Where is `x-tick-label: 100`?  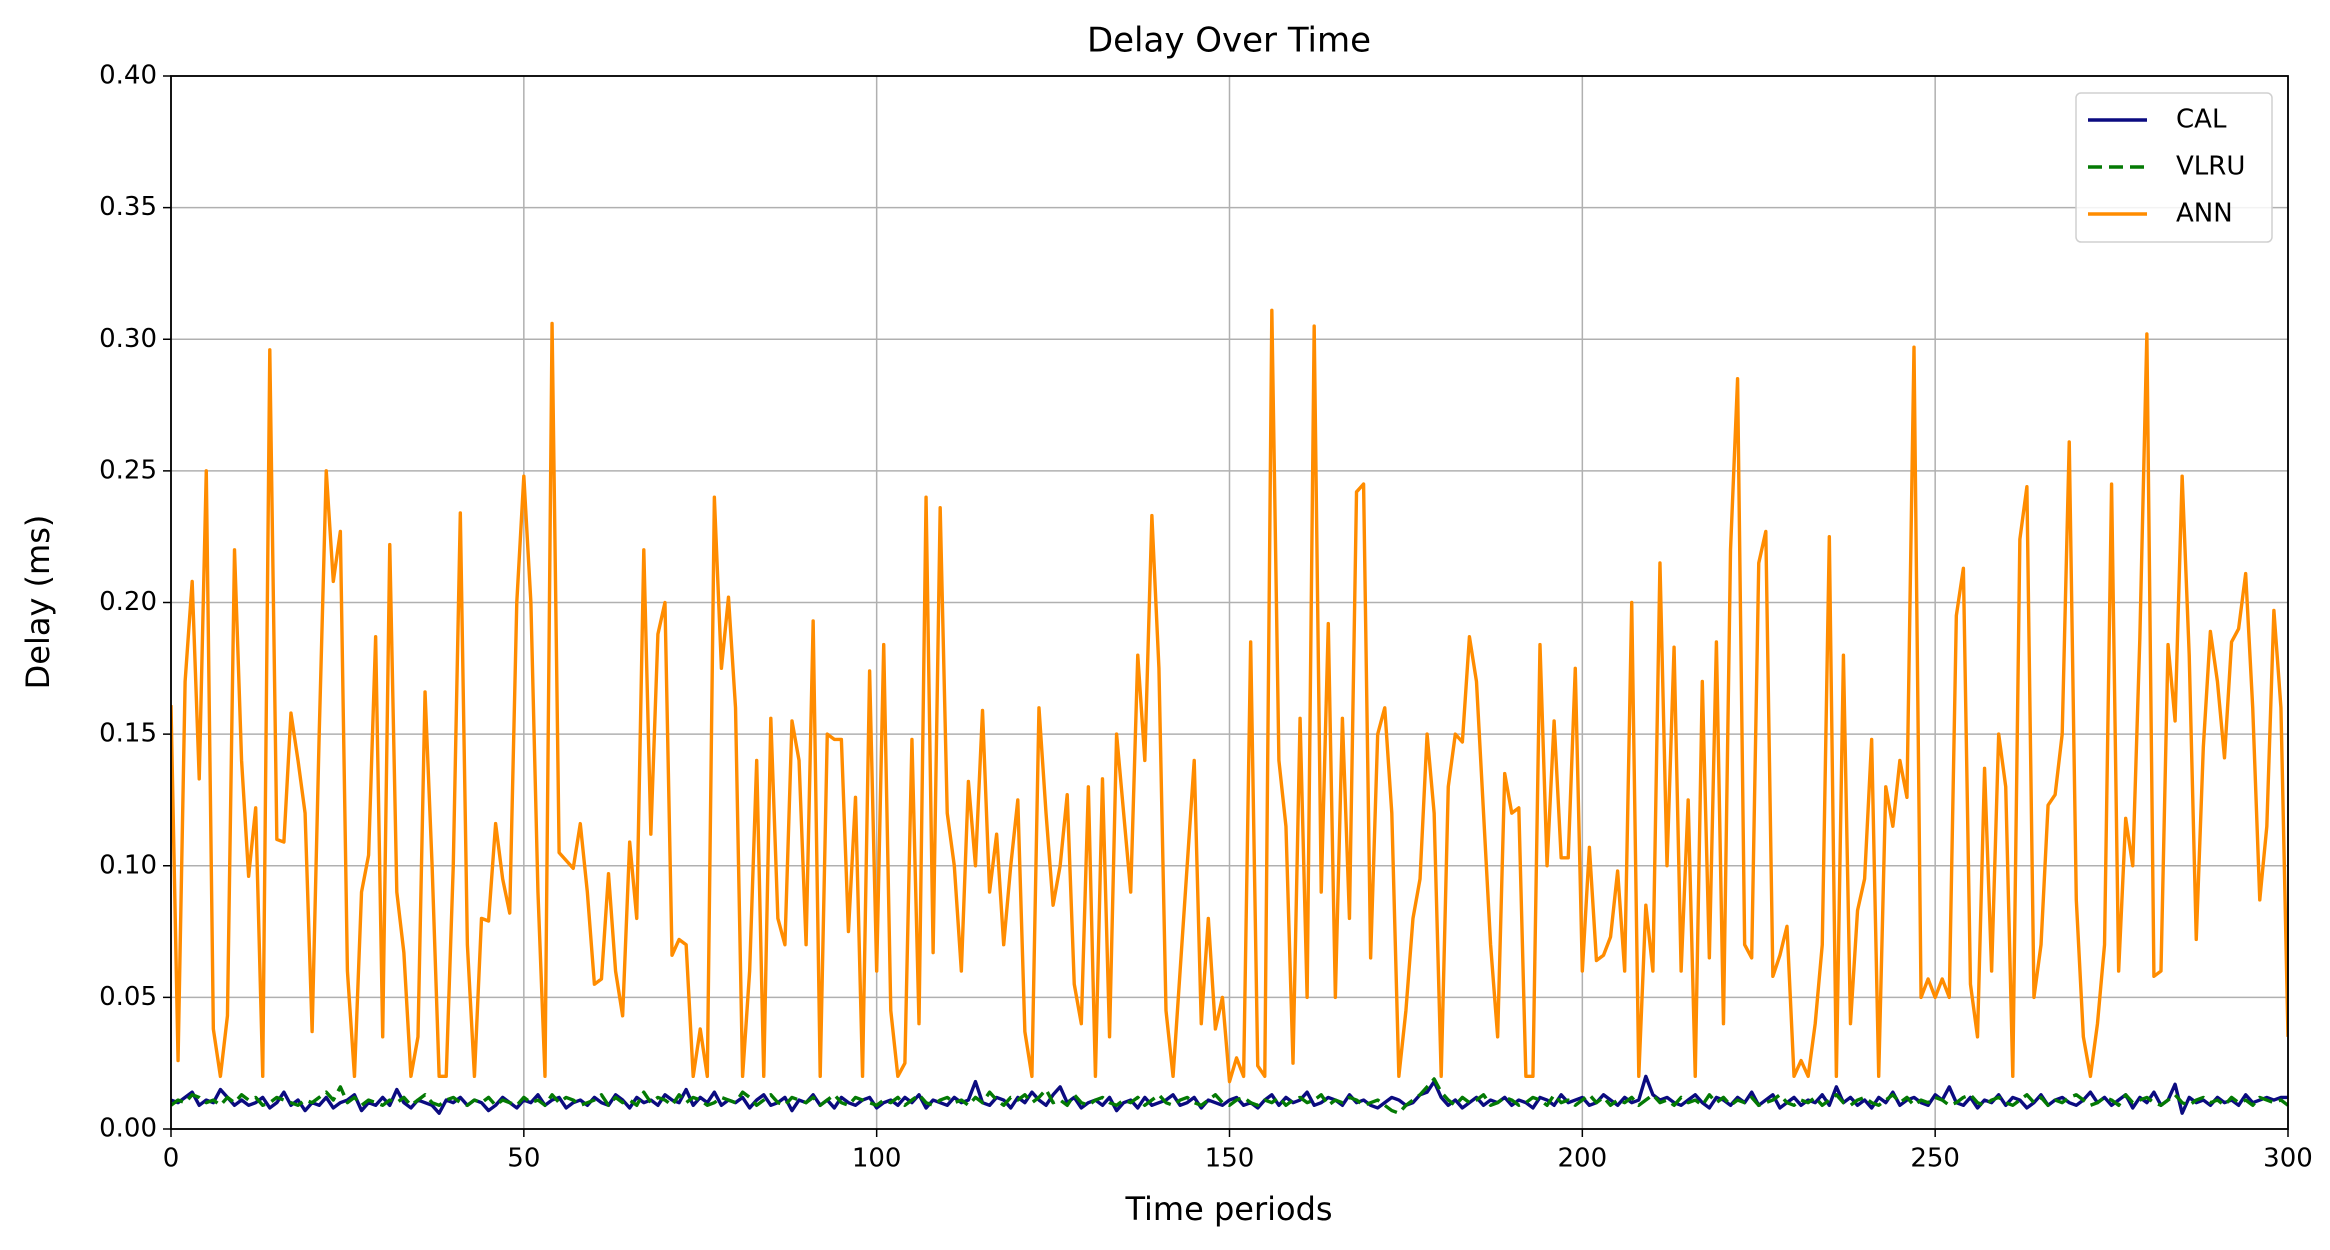 x-tick-label: 100 is located at coordinates (877, 1159).